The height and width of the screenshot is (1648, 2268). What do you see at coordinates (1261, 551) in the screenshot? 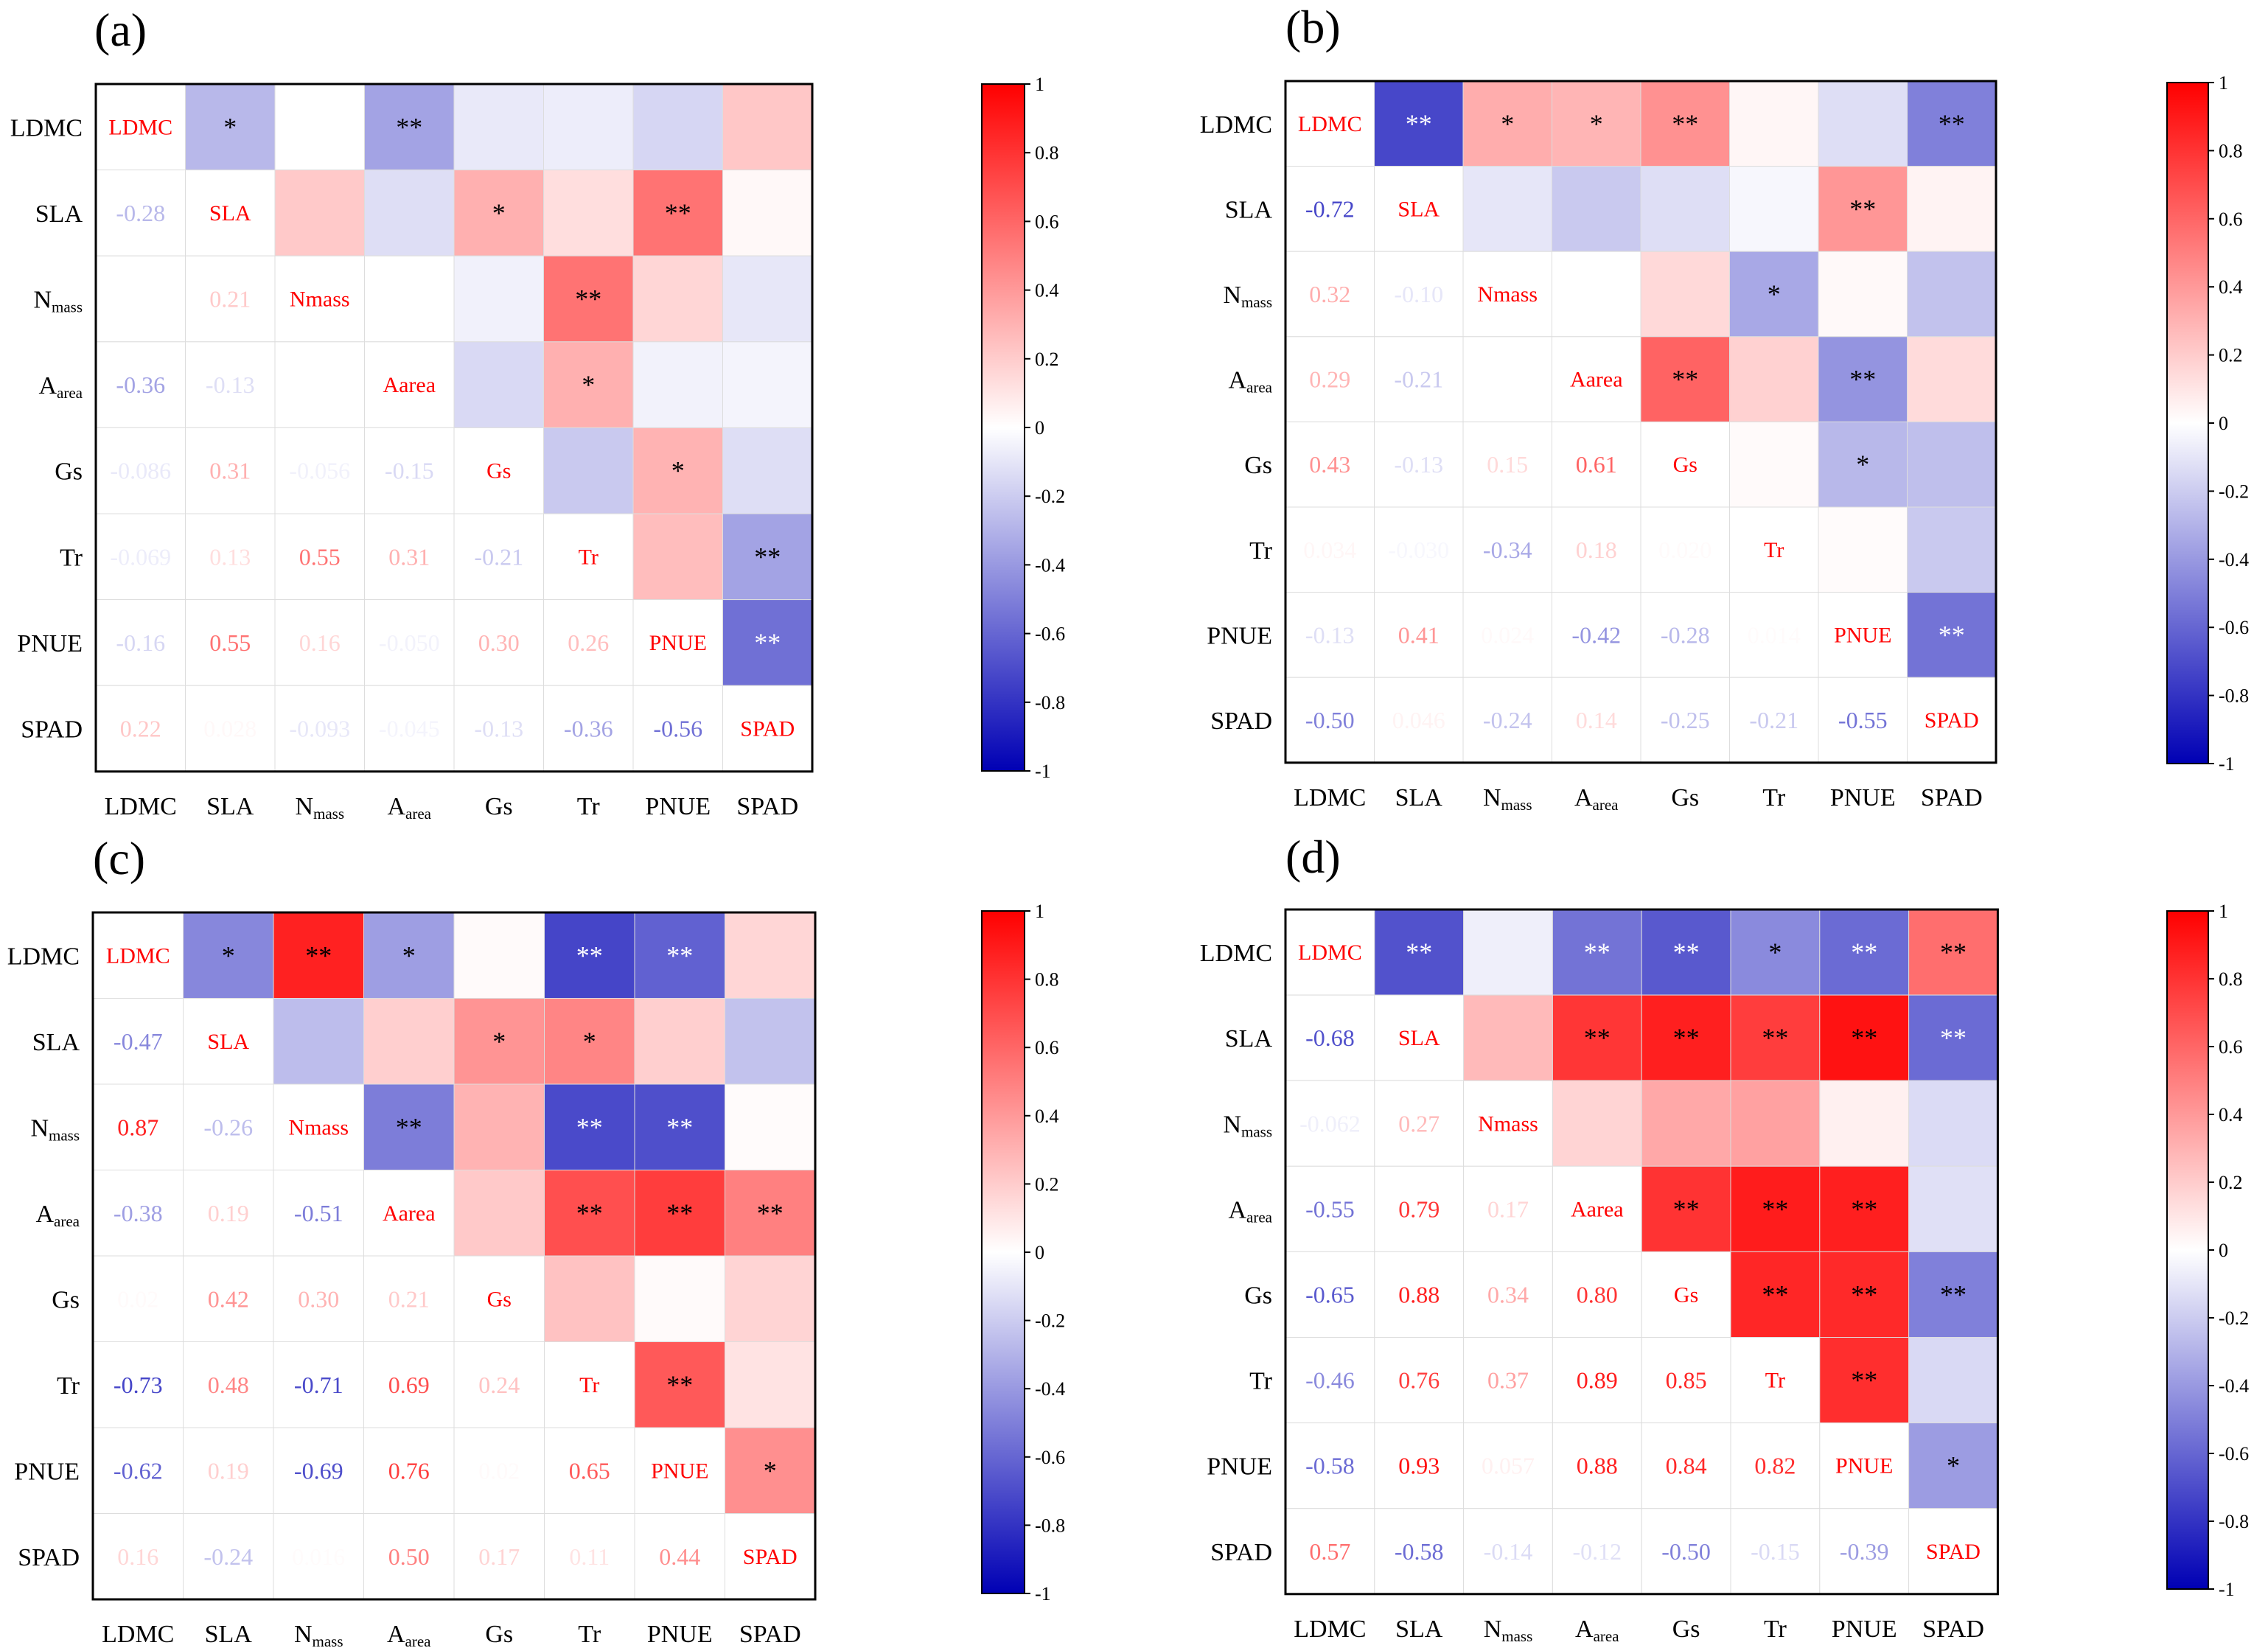
I see `row-label: Tr` at bounding box center [1261, 551].